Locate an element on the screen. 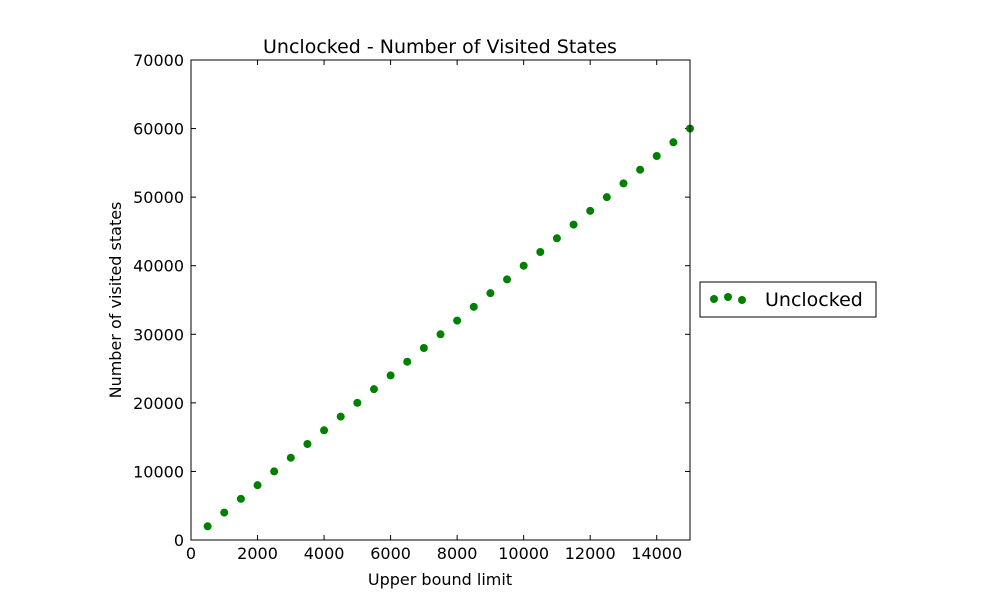 The height and width of the screenshot is (605, 1000). y-axis-label: Number of visited states is located at coordinates (115, 300).